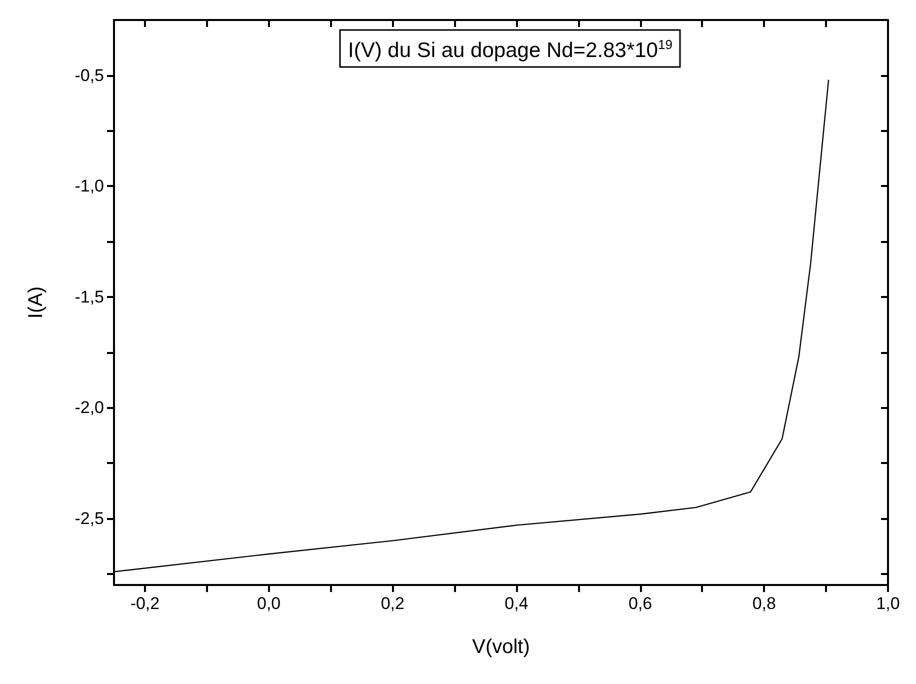 This screenshot has height=684, width=916. Describe the element at coordinates (501, 647) in the screenshot. I see `x-axis-title: V(volt)` at that location.